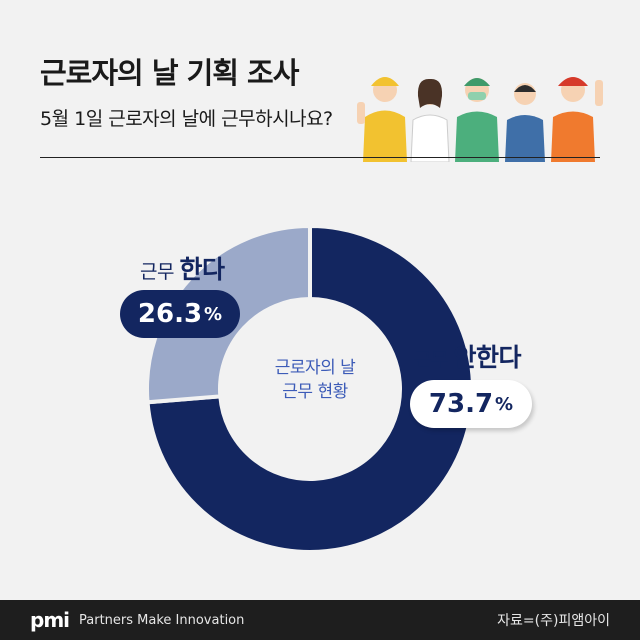 The width and height of the screenshot is (640, 640). Describe the element at coordinates (382, 119) in the screenshot. I see `construction-worker-figure` at that location.